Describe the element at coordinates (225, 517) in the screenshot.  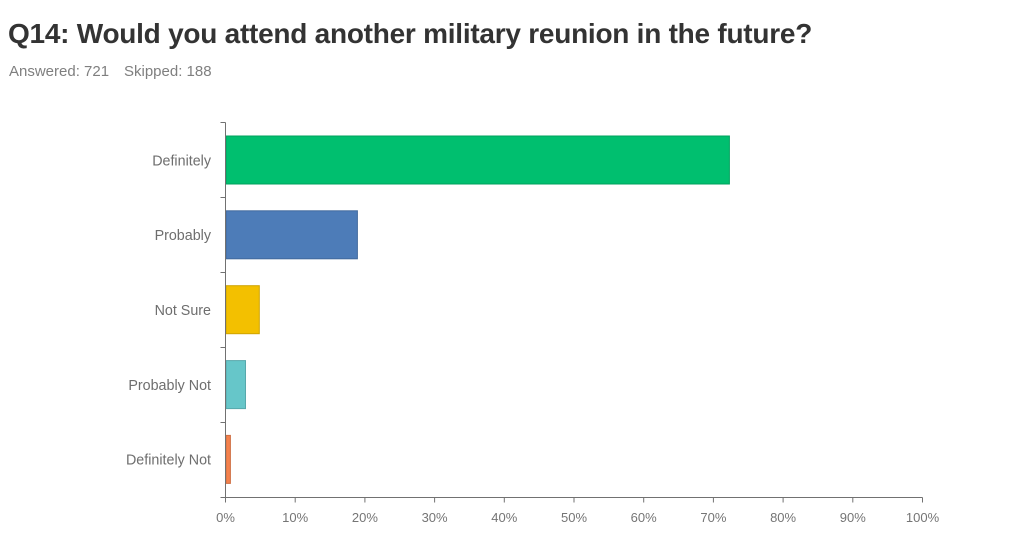
I see `svg-text: 0%` at that location.